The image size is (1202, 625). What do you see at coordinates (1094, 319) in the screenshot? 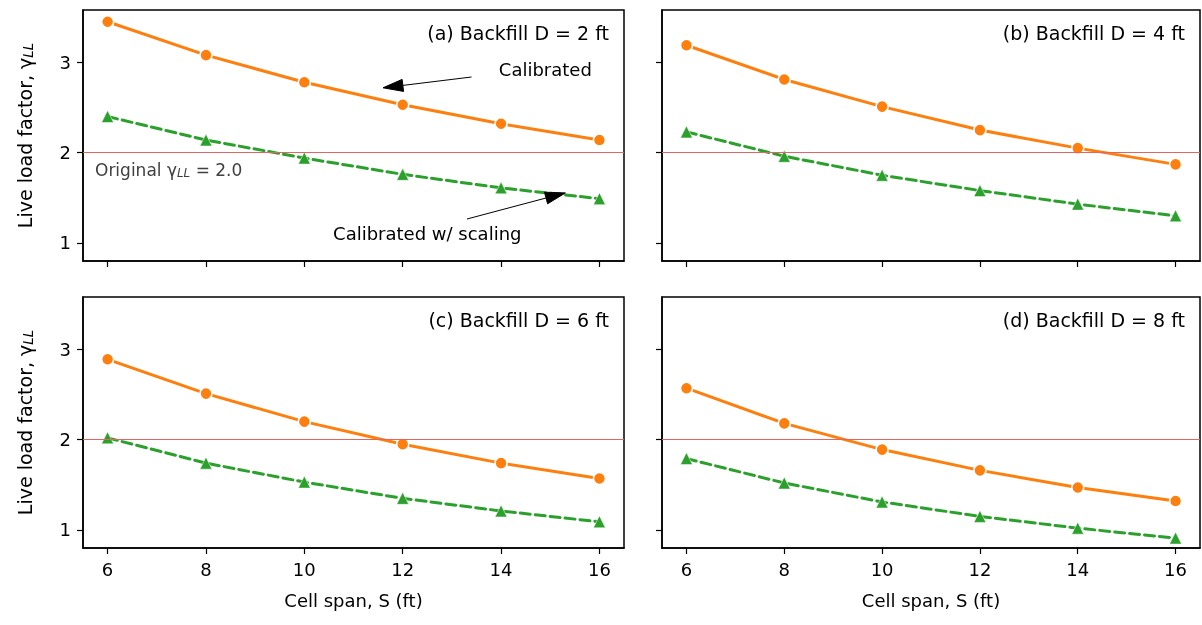
I see `text: (d) Backfill D = 8 ft` at bounding box center [1094, 319].